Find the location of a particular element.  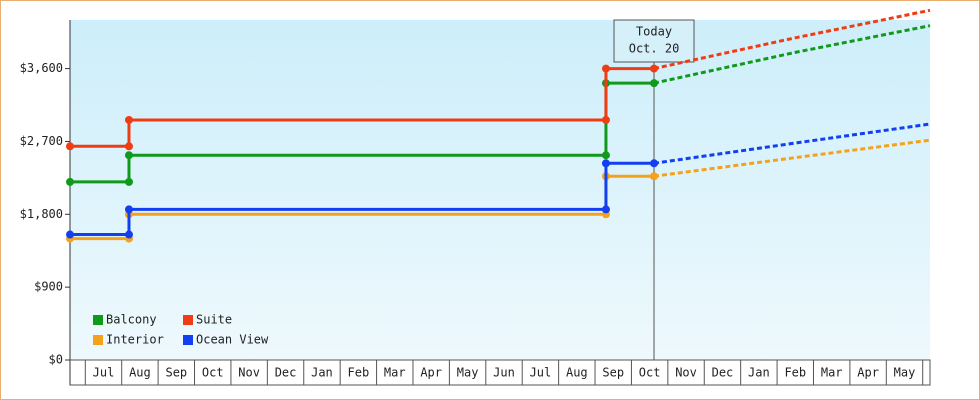

today-box is located at coordinates (654, 41).